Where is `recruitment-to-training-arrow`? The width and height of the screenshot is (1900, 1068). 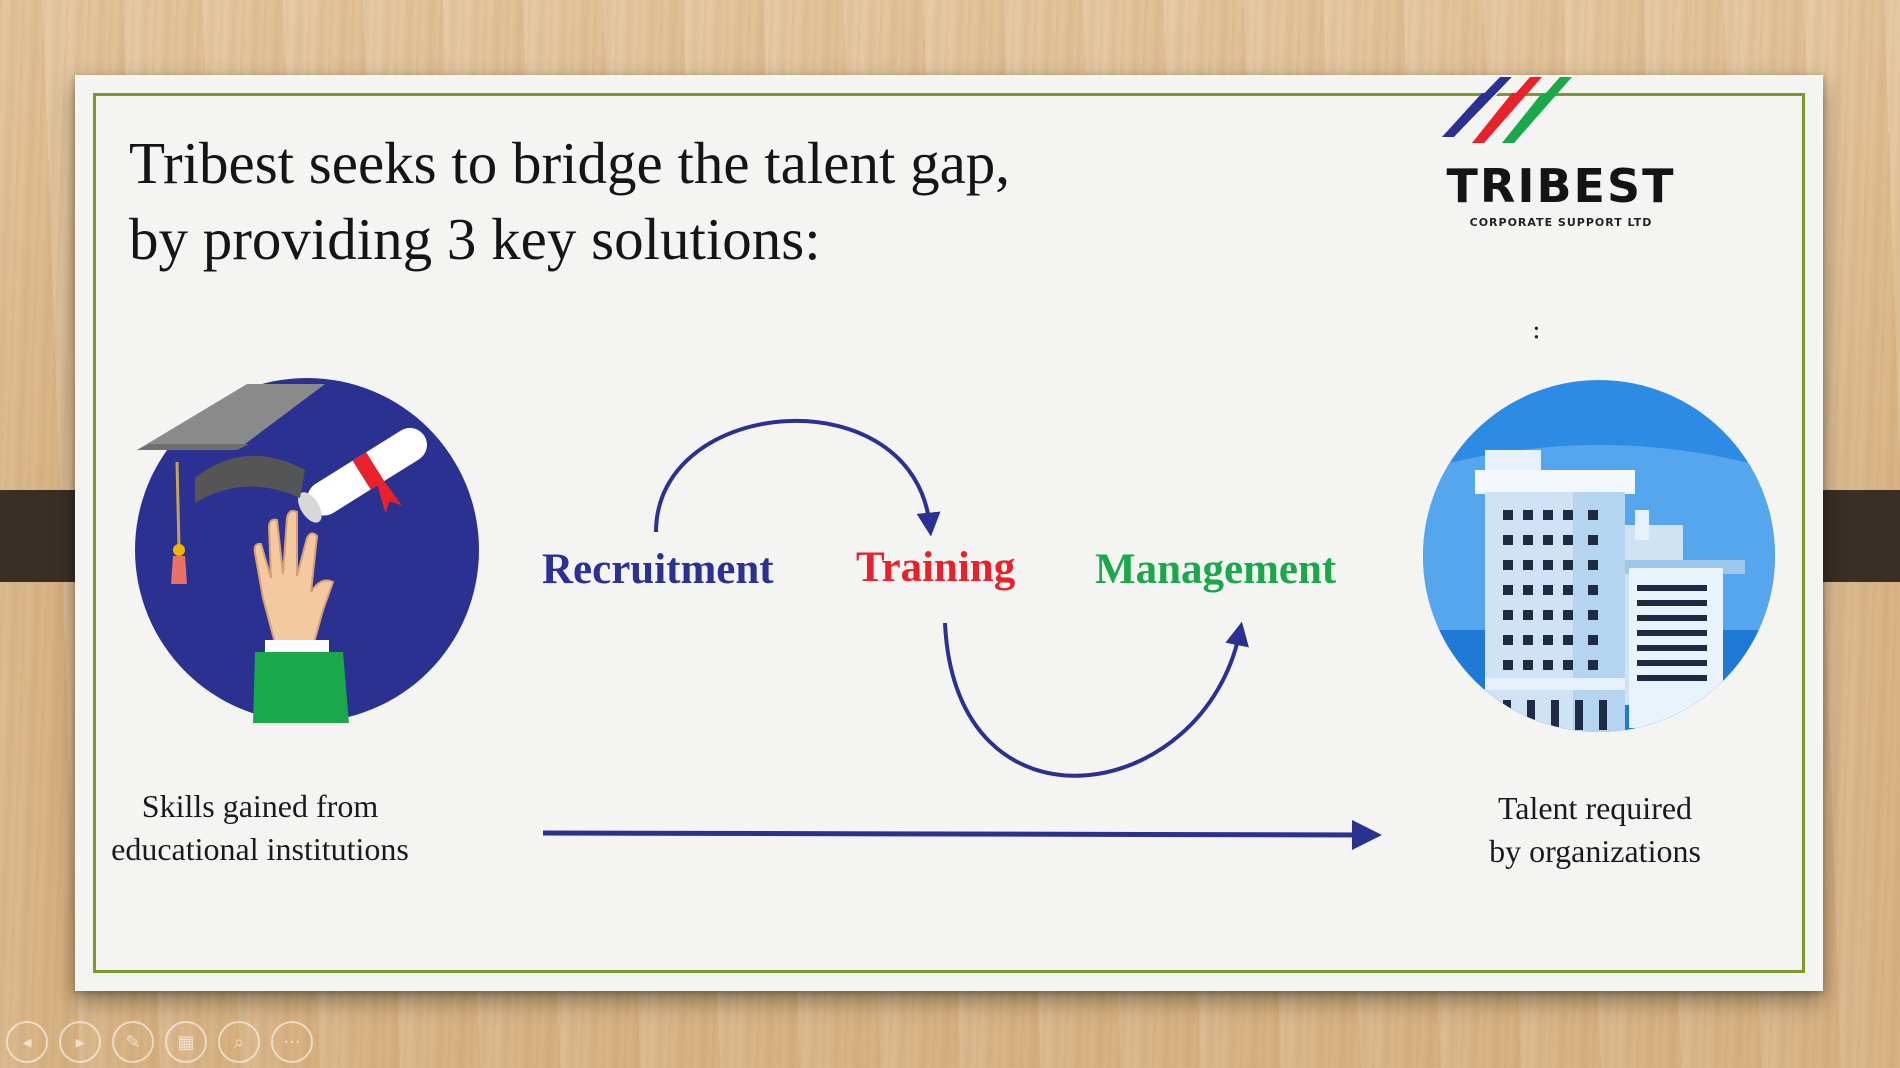 recruitment-to-training-arrow is located at coordinates (793, 476).